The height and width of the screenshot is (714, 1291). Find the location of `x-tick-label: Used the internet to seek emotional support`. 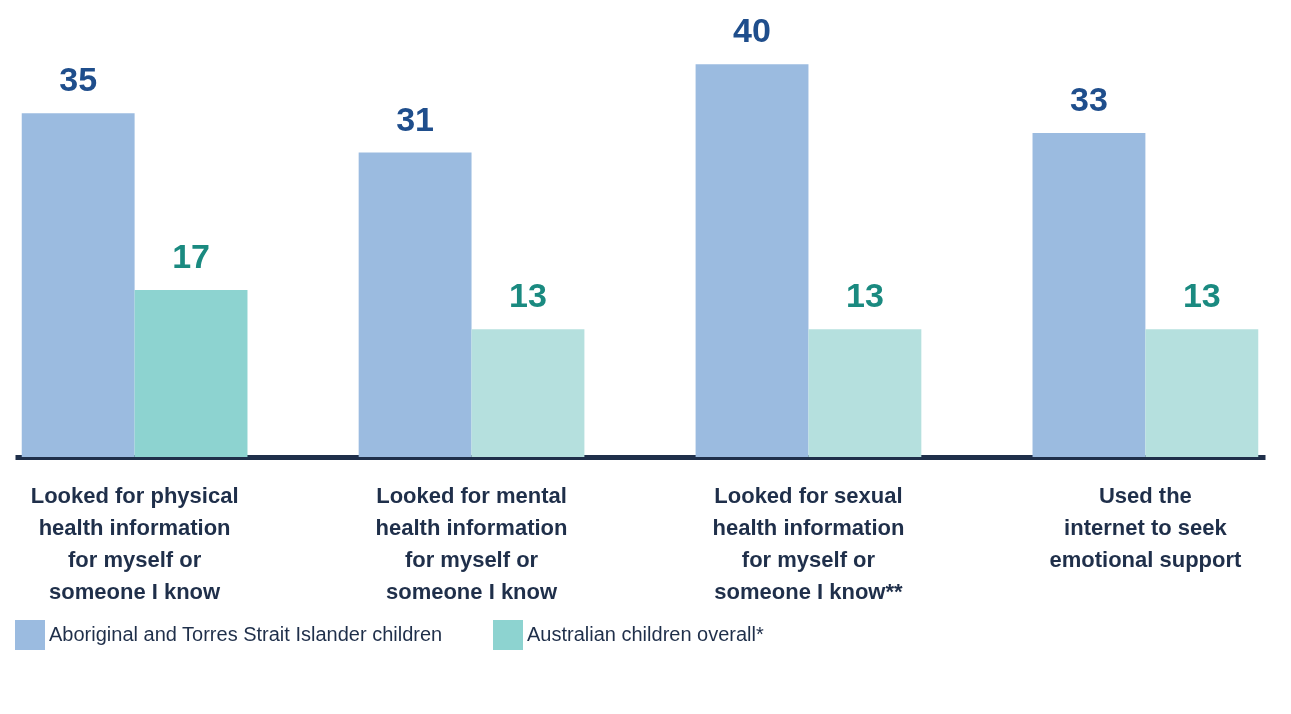

x-tick-label: Used the internet to seek emotional support is located at coordinates (1146, 527).